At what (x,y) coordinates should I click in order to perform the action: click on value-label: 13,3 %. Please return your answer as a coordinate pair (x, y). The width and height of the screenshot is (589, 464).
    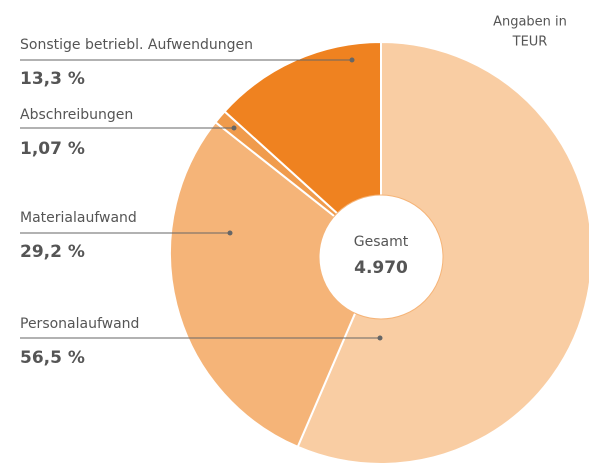
    Looking at the image, I should click on (52, 79).